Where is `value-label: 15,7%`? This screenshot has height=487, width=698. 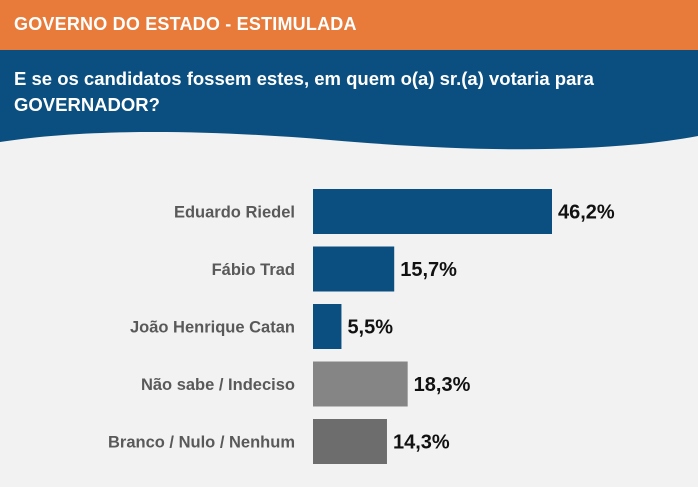
value-label: 15,7% is located at coordinates (428, 270).